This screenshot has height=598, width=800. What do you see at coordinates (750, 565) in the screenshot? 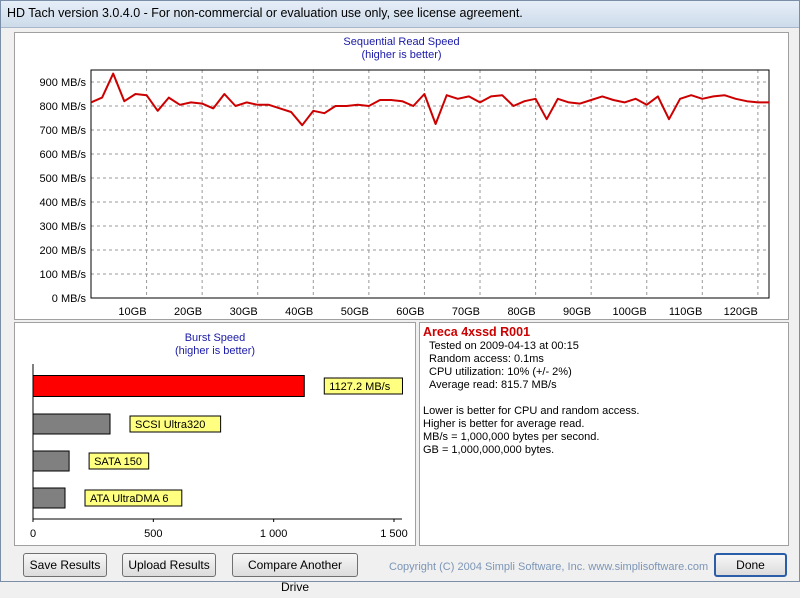
I see `done-button: Done` at bounding box center [750, 565].